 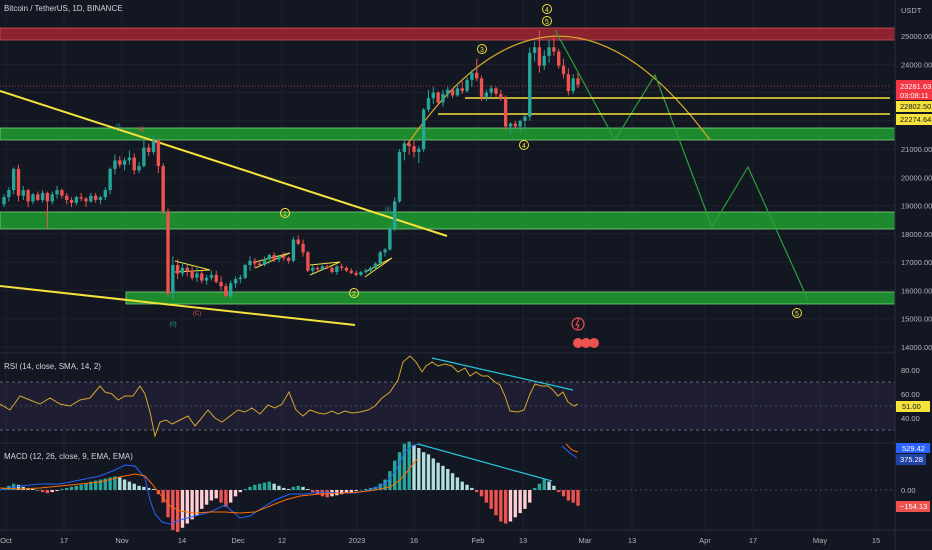 I want to click on svg-text: 4, so click(x=547, y=10).